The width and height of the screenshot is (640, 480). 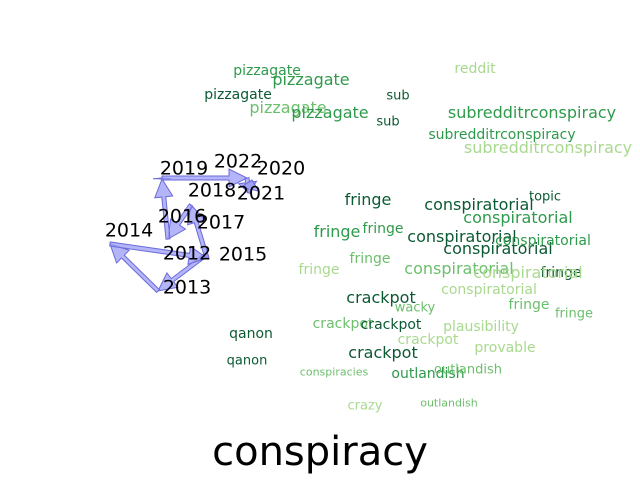 What do you see at coordinates (475, 69) in the screenshot?
I see `neighbor-word: reddit` at bounding box center [475, 69].